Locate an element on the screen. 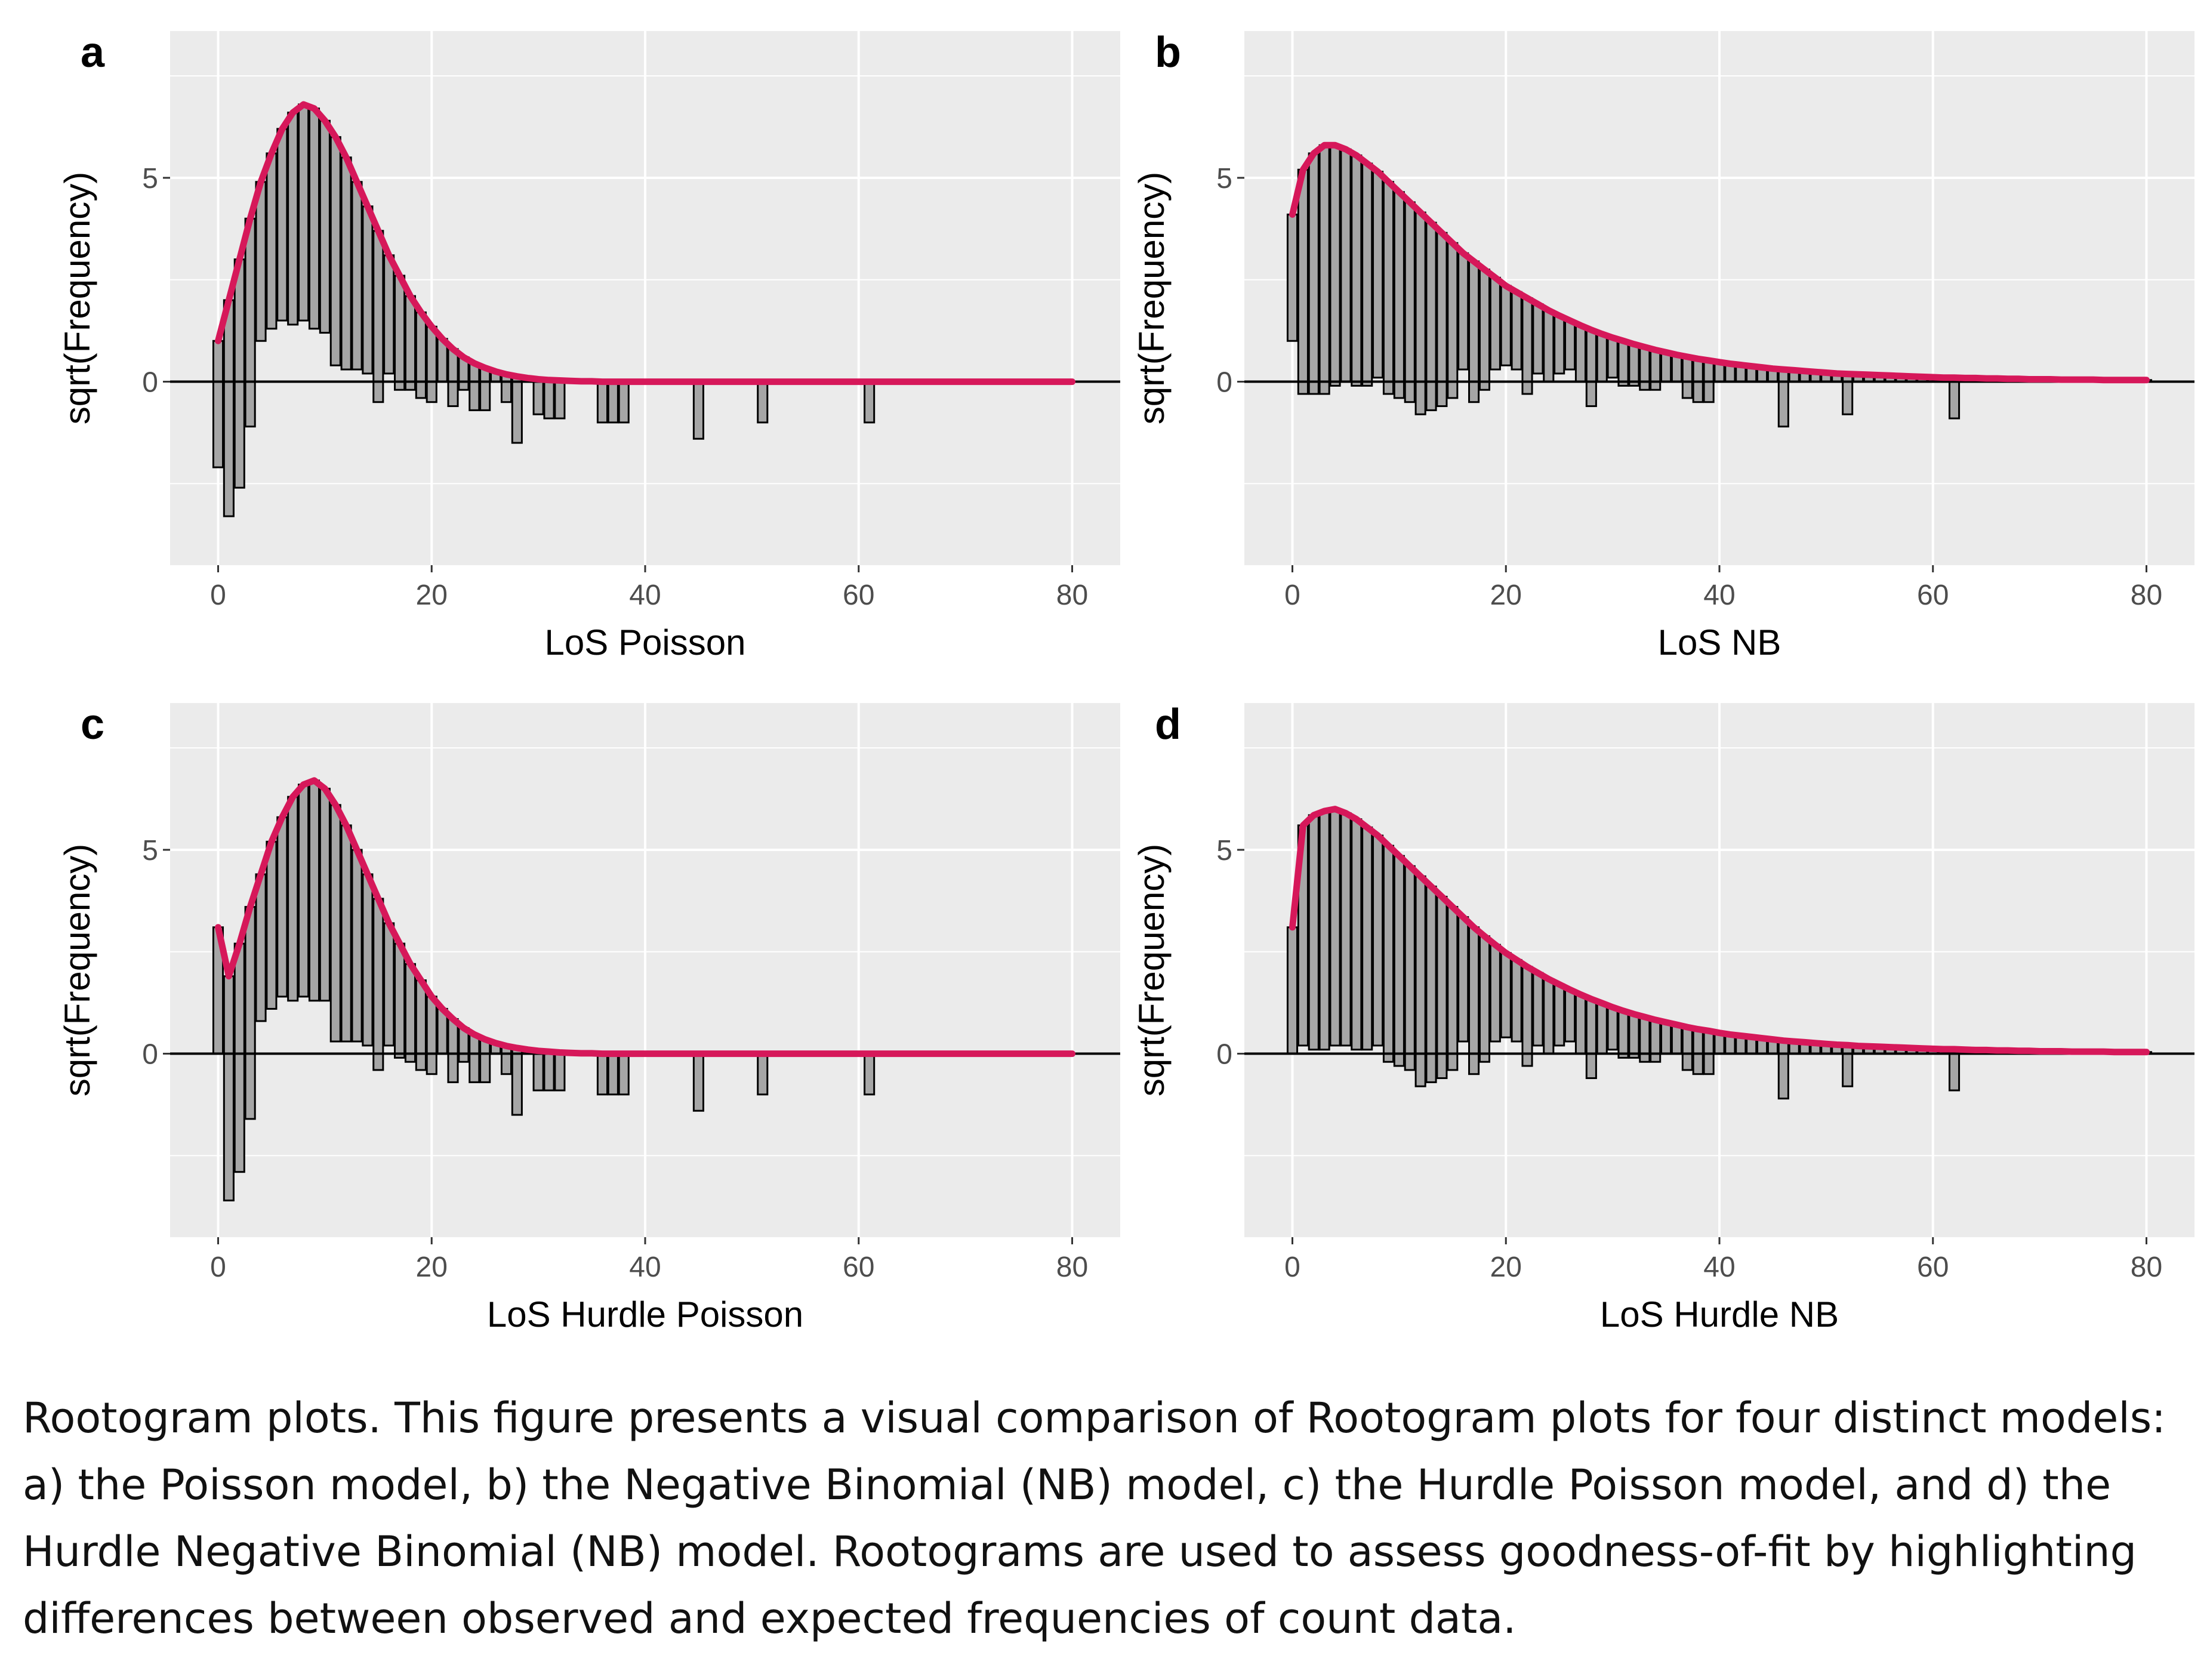 The image size is (2210, 1680). x-tick-label: 80 is located at coordinates (2146, 595).